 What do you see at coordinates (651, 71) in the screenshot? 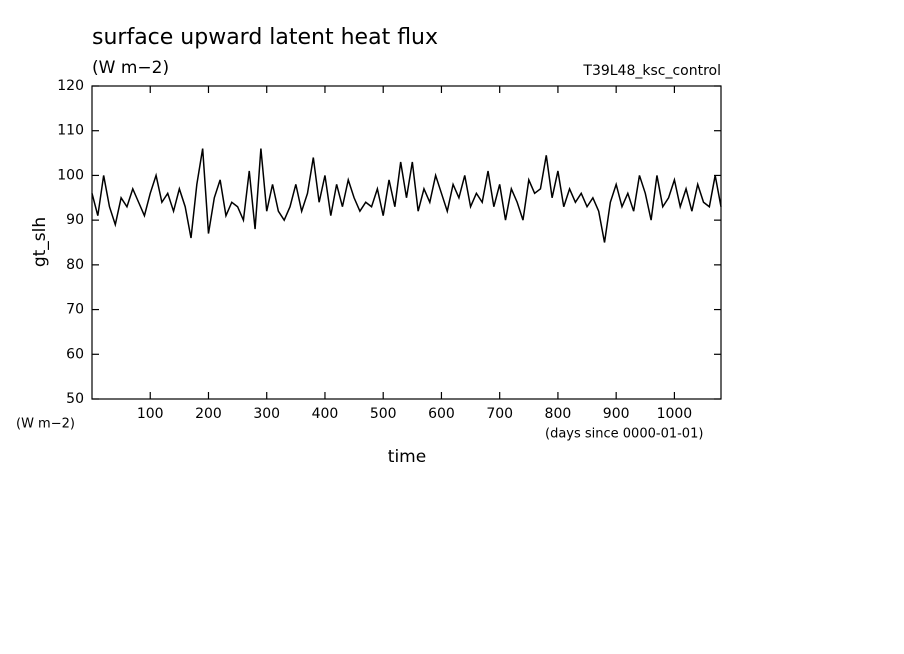
I see `annotation: T39L48_ksc_control` at bounding box center [651, 71].